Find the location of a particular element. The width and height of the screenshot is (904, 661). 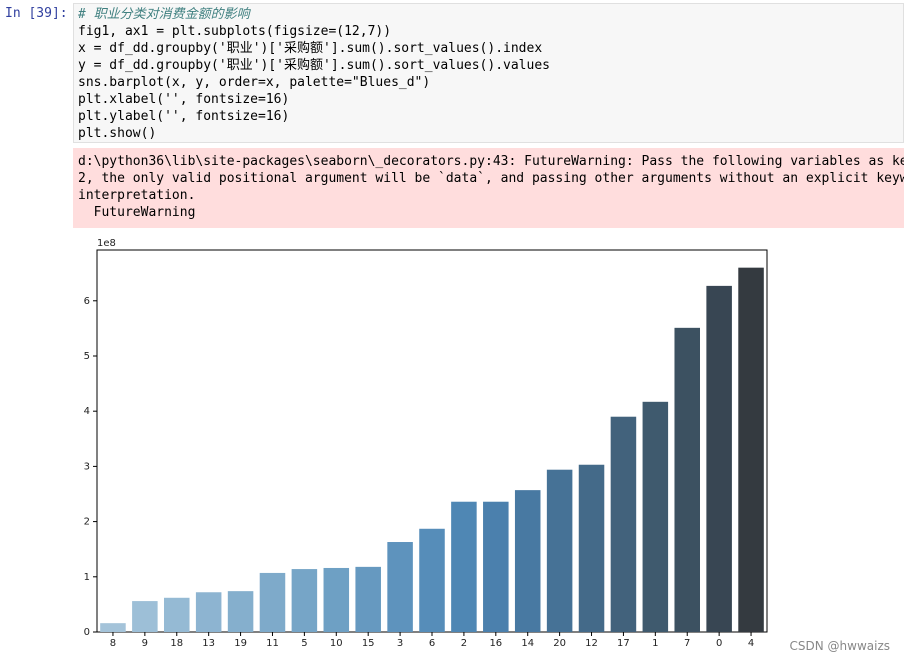

x-tick-label: 10 is located at coordinates (336, 643).